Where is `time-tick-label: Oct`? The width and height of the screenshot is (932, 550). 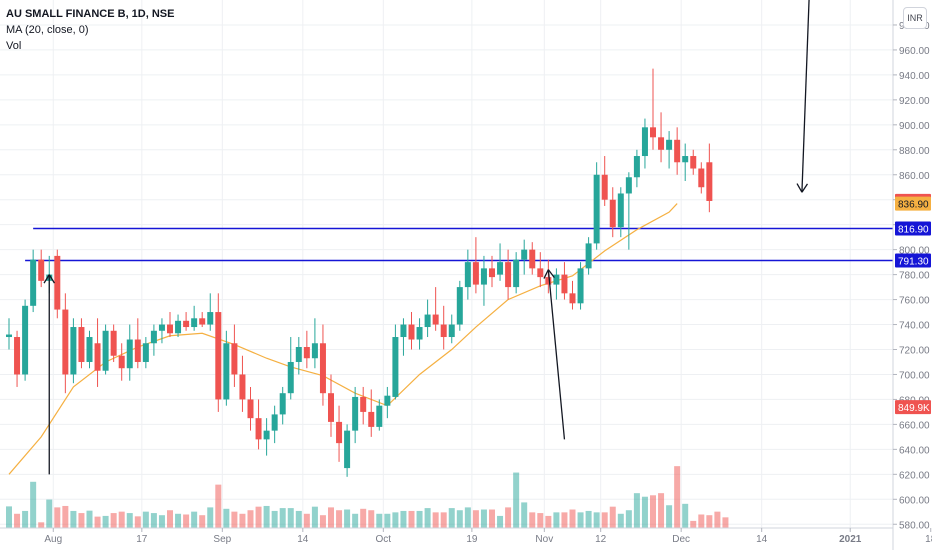 time-tick-label: Oct is located at coordinates (384, 539).